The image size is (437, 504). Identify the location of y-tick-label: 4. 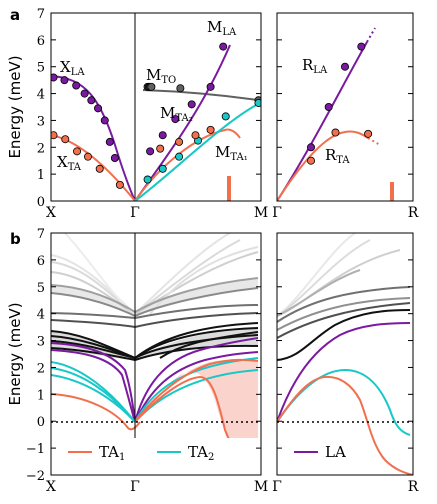
(41, 315).